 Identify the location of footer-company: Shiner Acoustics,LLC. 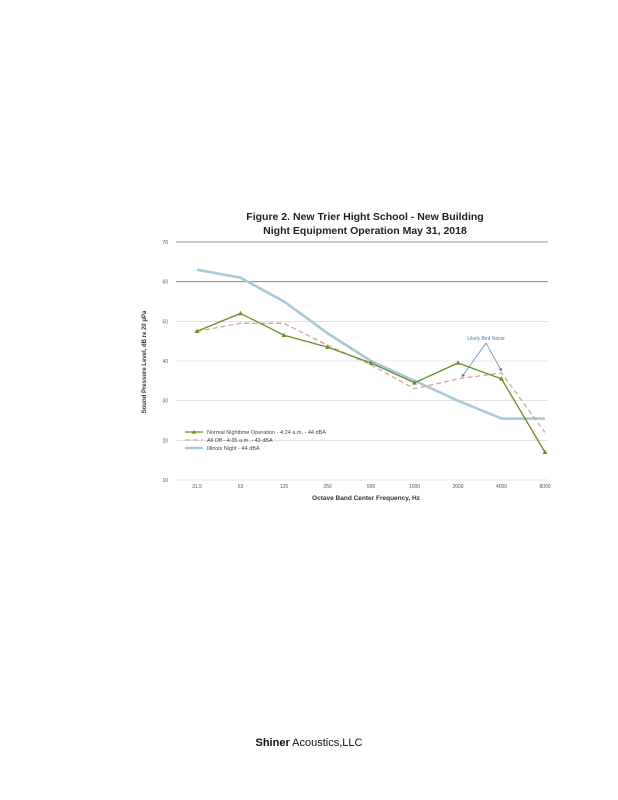
(309, 743).